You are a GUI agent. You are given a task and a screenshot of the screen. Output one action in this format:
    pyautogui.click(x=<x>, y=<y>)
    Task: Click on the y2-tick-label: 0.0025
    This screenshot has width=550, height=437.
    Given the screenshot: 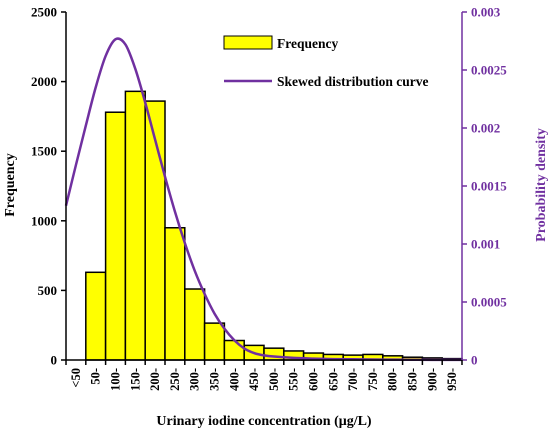 What is the action you would take?
    pyautogui.click(x=489, y=70)
    